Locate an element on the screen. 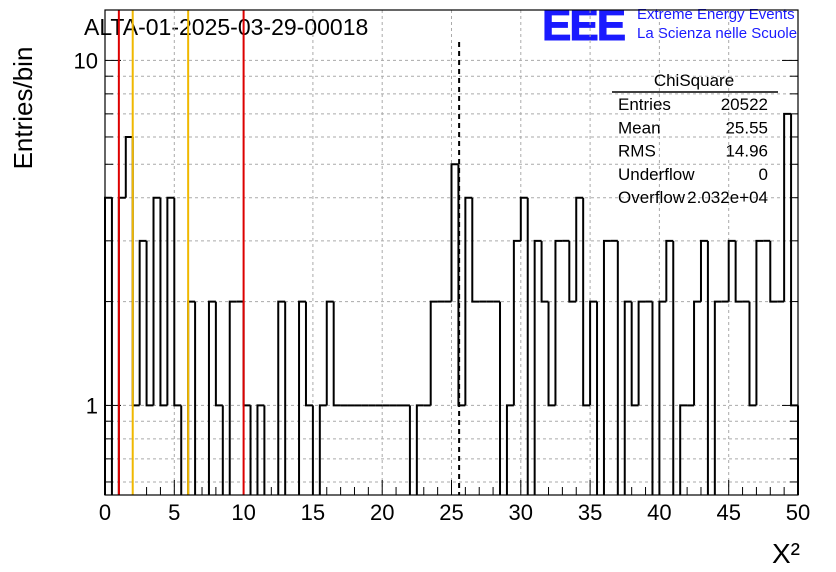  x-tick-label: 5 is located at coordinates (174, 512).